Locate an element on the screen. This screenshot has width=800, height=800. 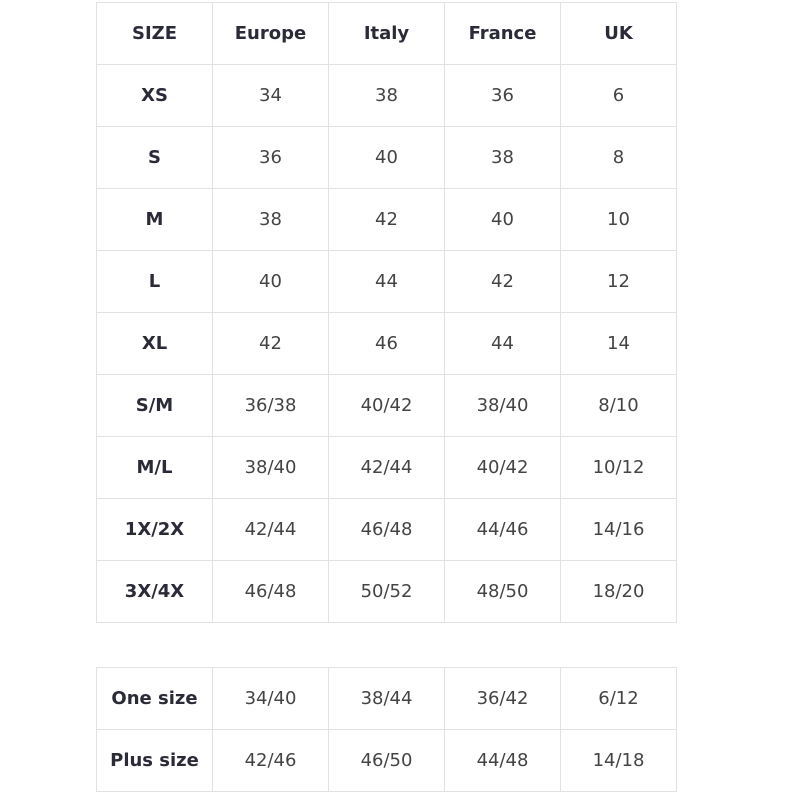
table-row: 1X/2X 42/44 46/48 44/46 14/16 is located at coordinates (386, 529).